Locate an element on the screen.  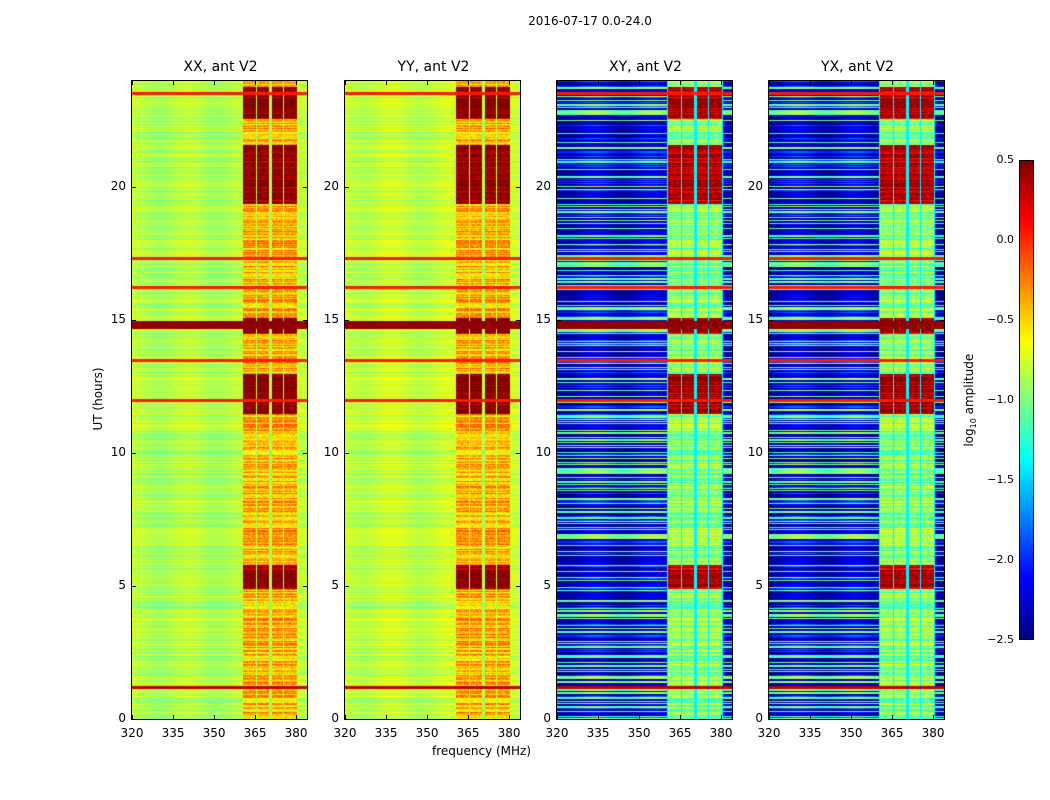
panel-title: XX, ant V2 is located at coordinates (220, 67).